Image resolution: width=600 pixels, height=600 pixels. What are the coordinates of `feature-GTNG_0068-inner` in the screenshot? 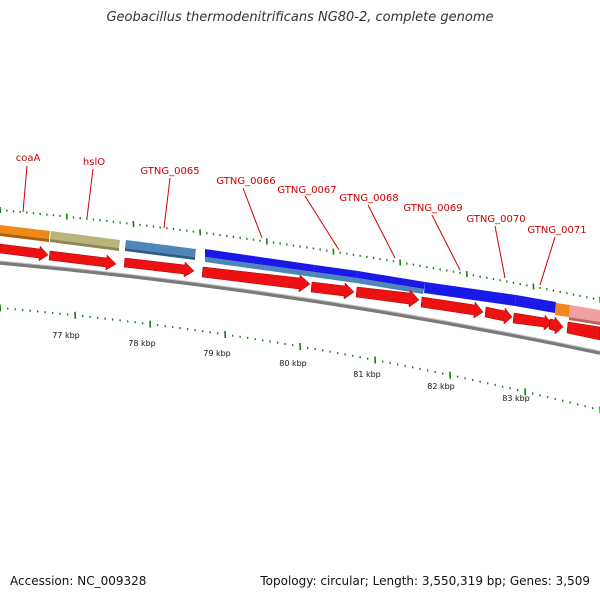 It's located at (390, 286).